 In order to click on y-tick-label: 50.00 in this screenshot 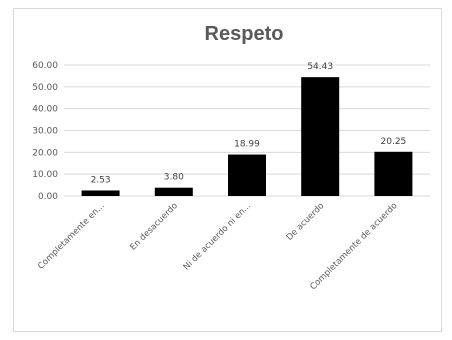, I will do `click(45, 88)`.